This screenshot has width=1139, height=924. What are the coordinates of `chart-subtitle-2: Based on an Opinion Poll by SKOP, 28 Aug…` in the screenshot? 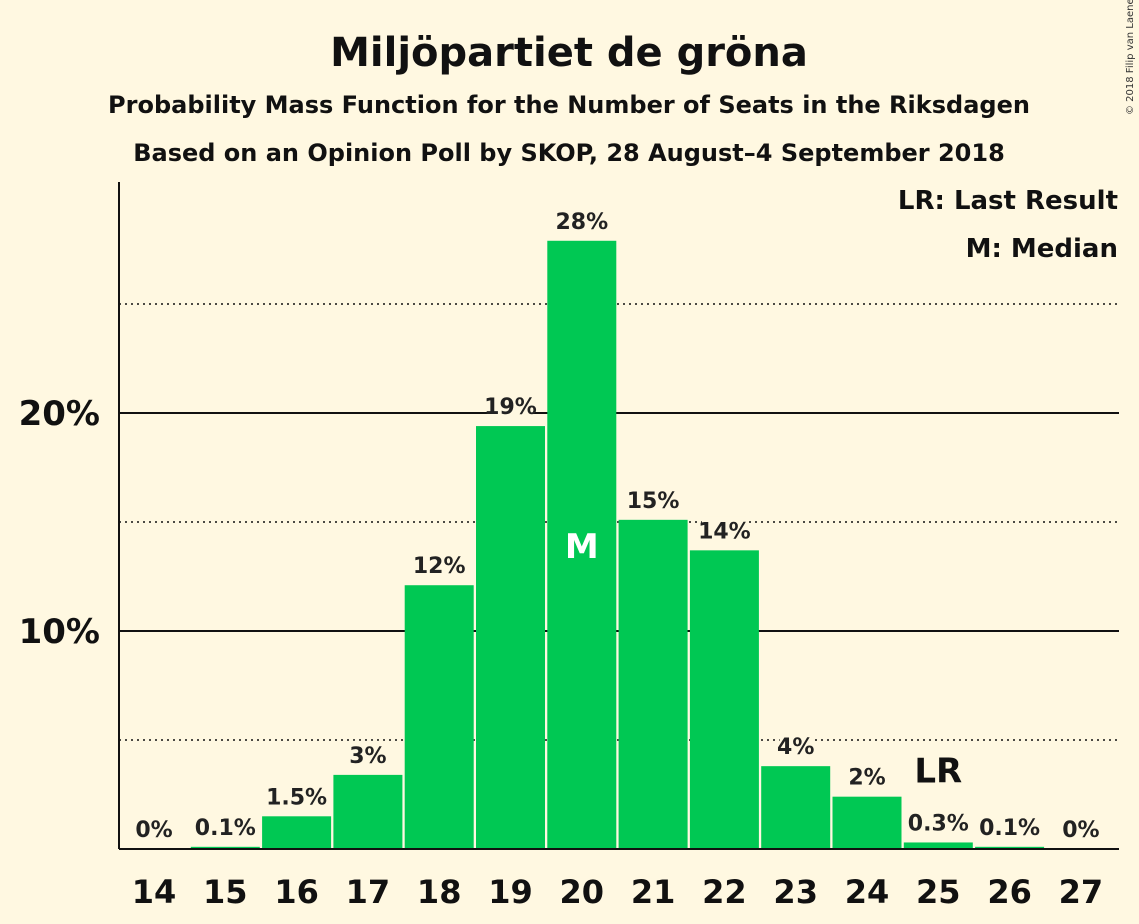 It's located at (569, 153).